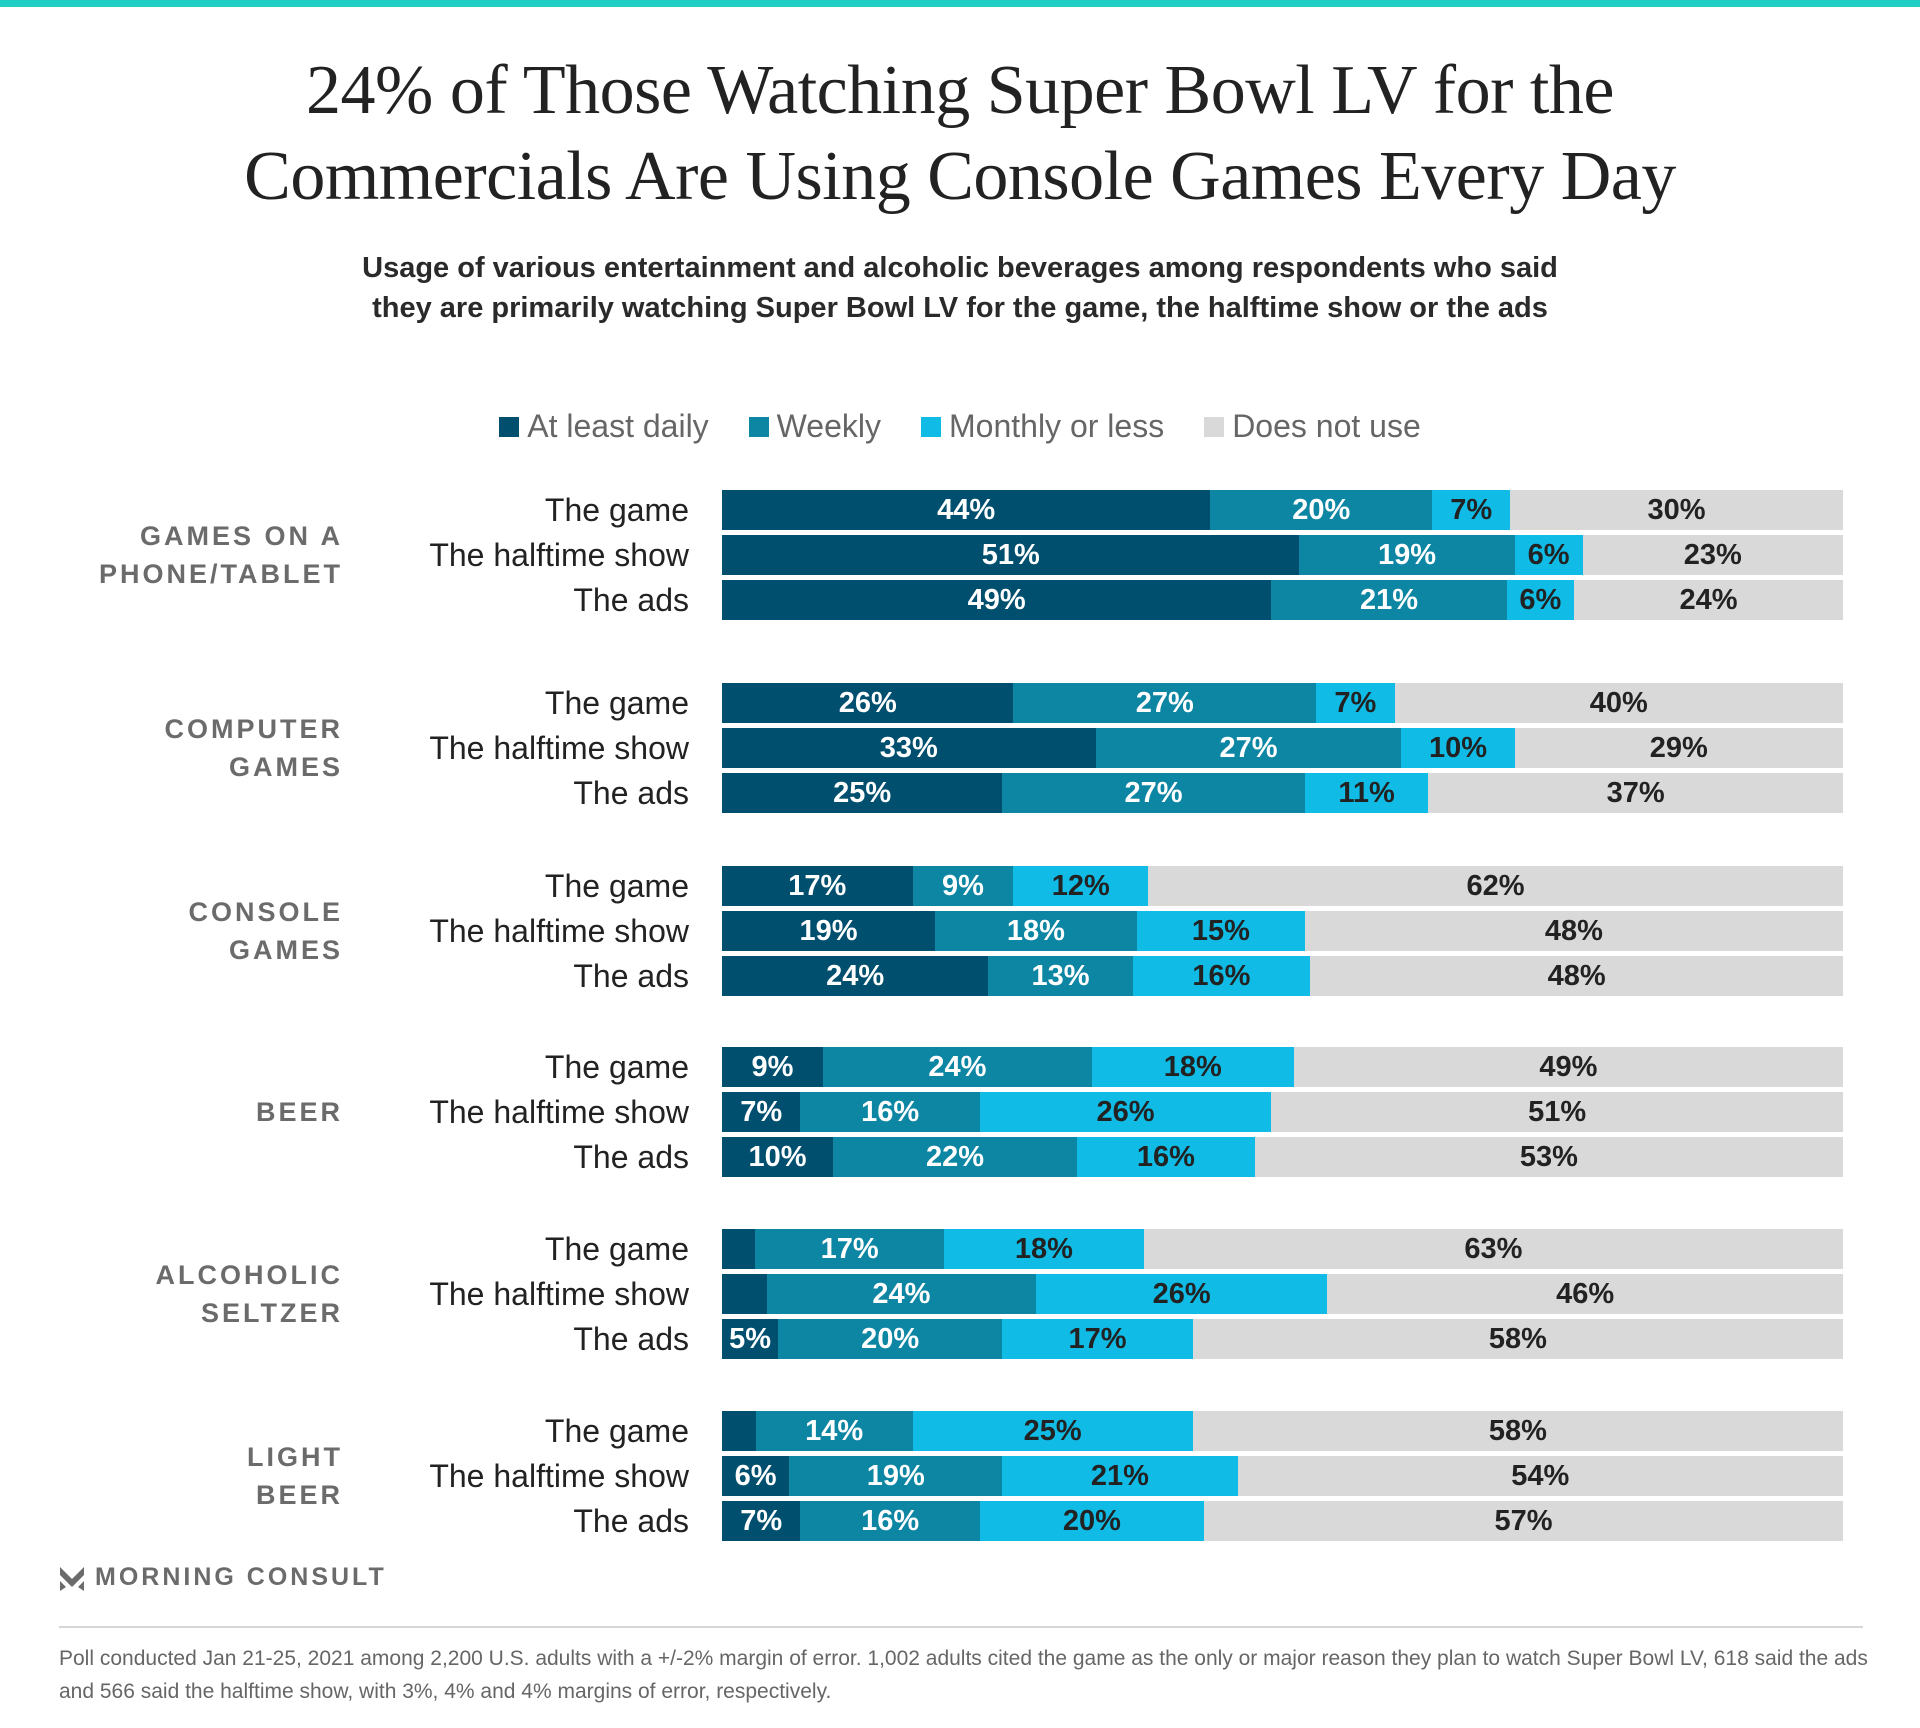 This screenshot has width=1920, height=1728. Describe the element at coordinates (1181, 1294) in the screenshot. I see `bar-segment-monthly: 26%` at that location.